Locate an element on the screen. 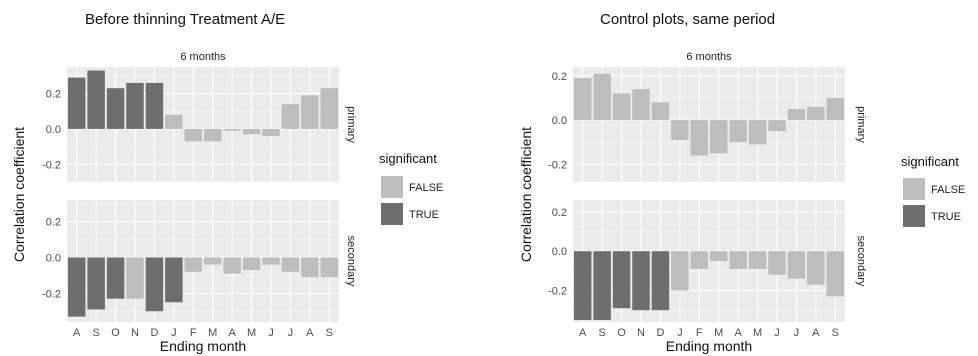  panel-background is located at coordinates (709, 124).